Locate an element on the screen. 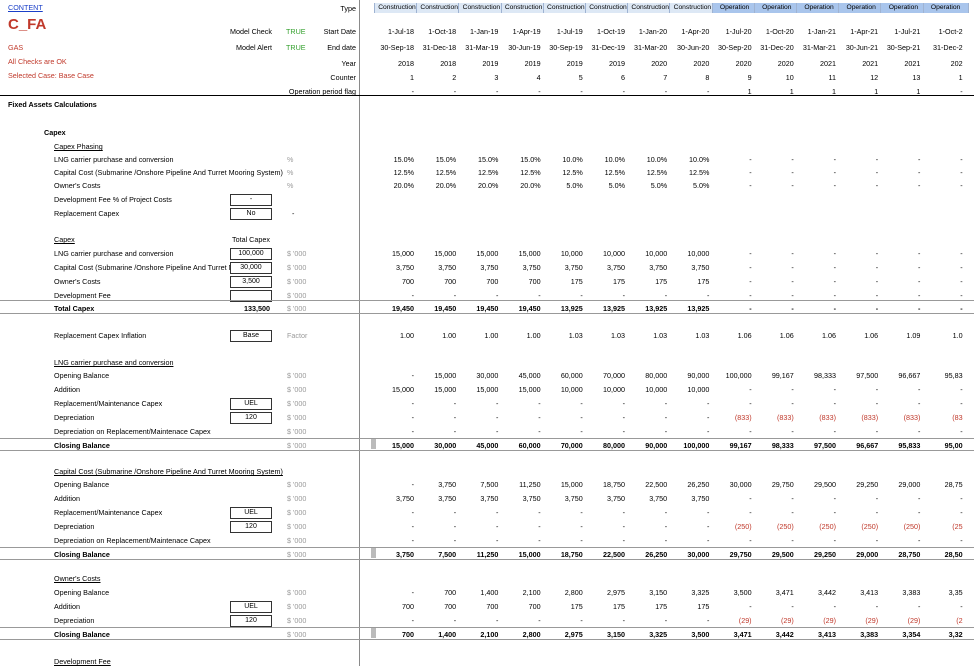  timeline-type-cell: Operation is located at coordinates (945, 8).